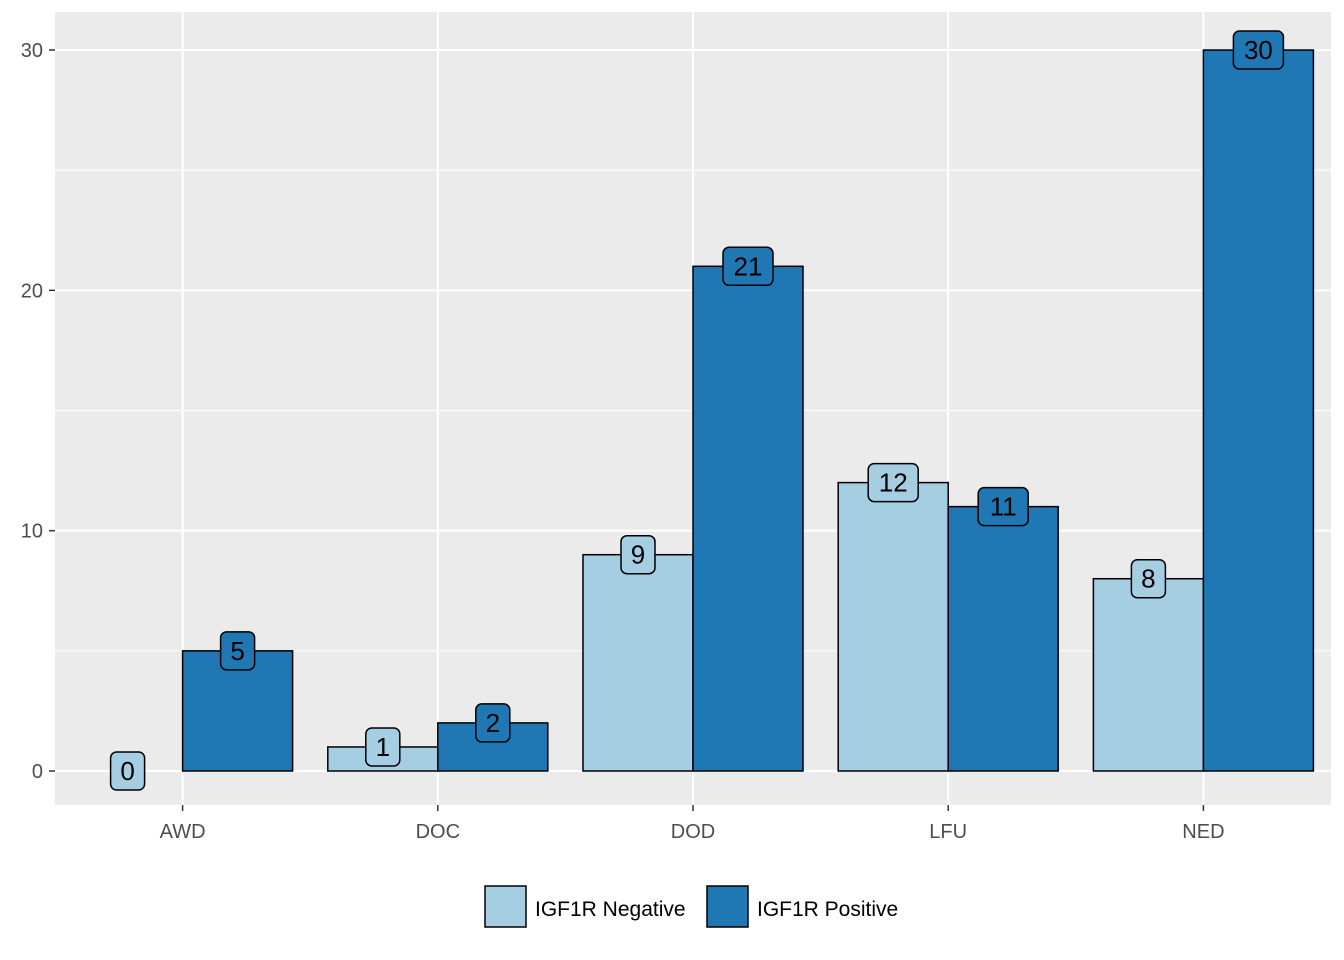 Image resolution: width=1344 pixels, height=960 pixels. I want to click on data-label-lfu-negative: 12, so click(893, 482).